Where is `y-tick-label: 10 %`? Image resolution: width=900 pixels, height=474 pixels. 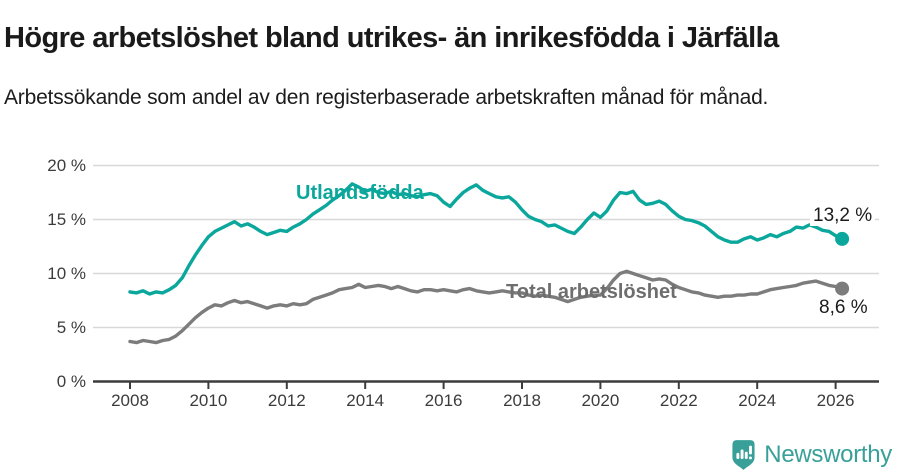 y-tick-label: 10 % is located at coordinates (66, 273).